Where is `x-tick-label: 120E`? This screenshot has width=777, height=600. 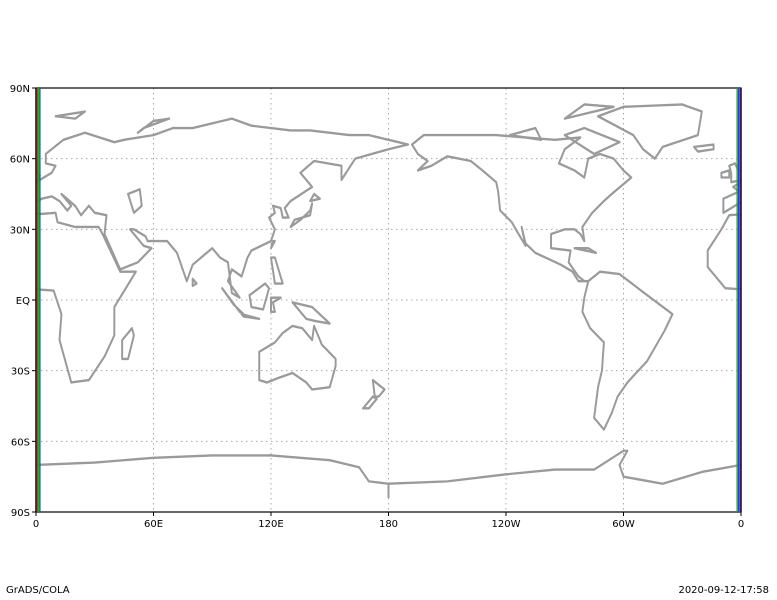
x-tick-label: 120E is located at coordinates (270, 524).